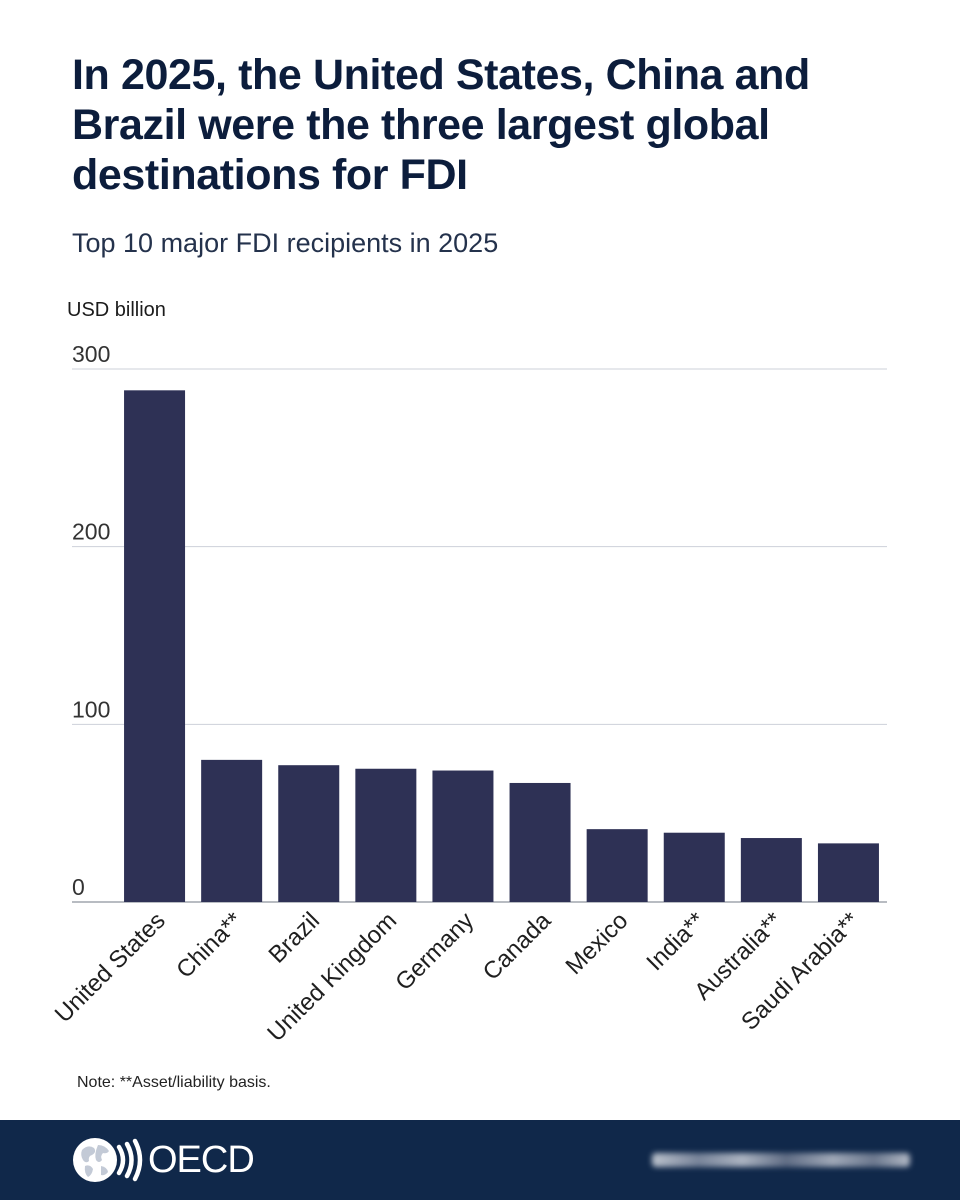 The image size is (960, 1200). I want to click on x-tick-label-china: China**, so click(209, 945).